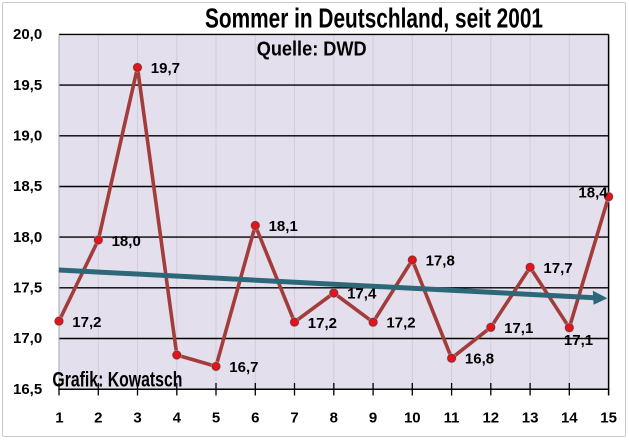  What do you see at coordinates (27, 186) in the screenshot?
I see `svg-text: 18,5` at bounding box center [27, 186].